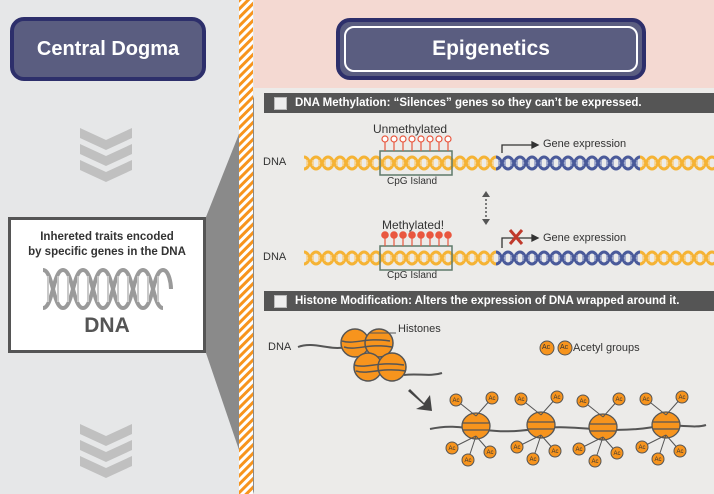 The width and height of the screenshot is (714, 494). Describe the element at coordinates (546, 347) in the screenshot. I see `ac-legend-text-1: Ac` at that location.